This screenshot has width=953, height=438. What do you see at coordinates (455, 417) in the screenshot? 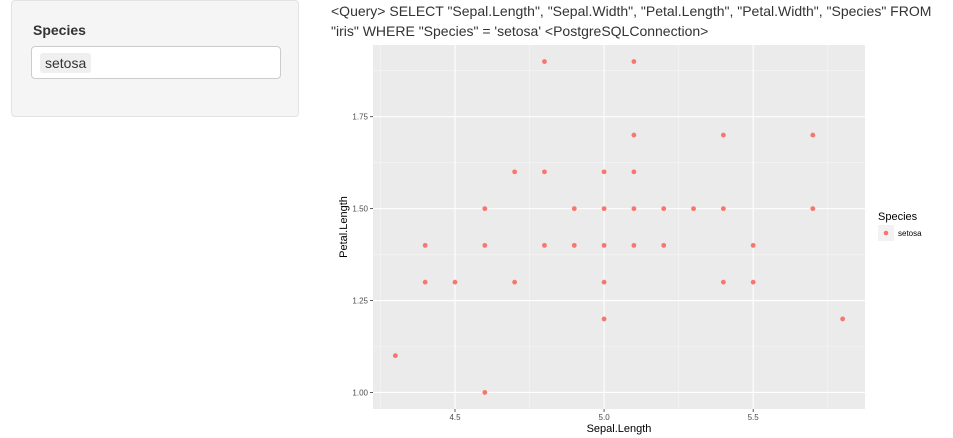
I see `x-tick-label: 4.5` at bounding box center [455, 417].